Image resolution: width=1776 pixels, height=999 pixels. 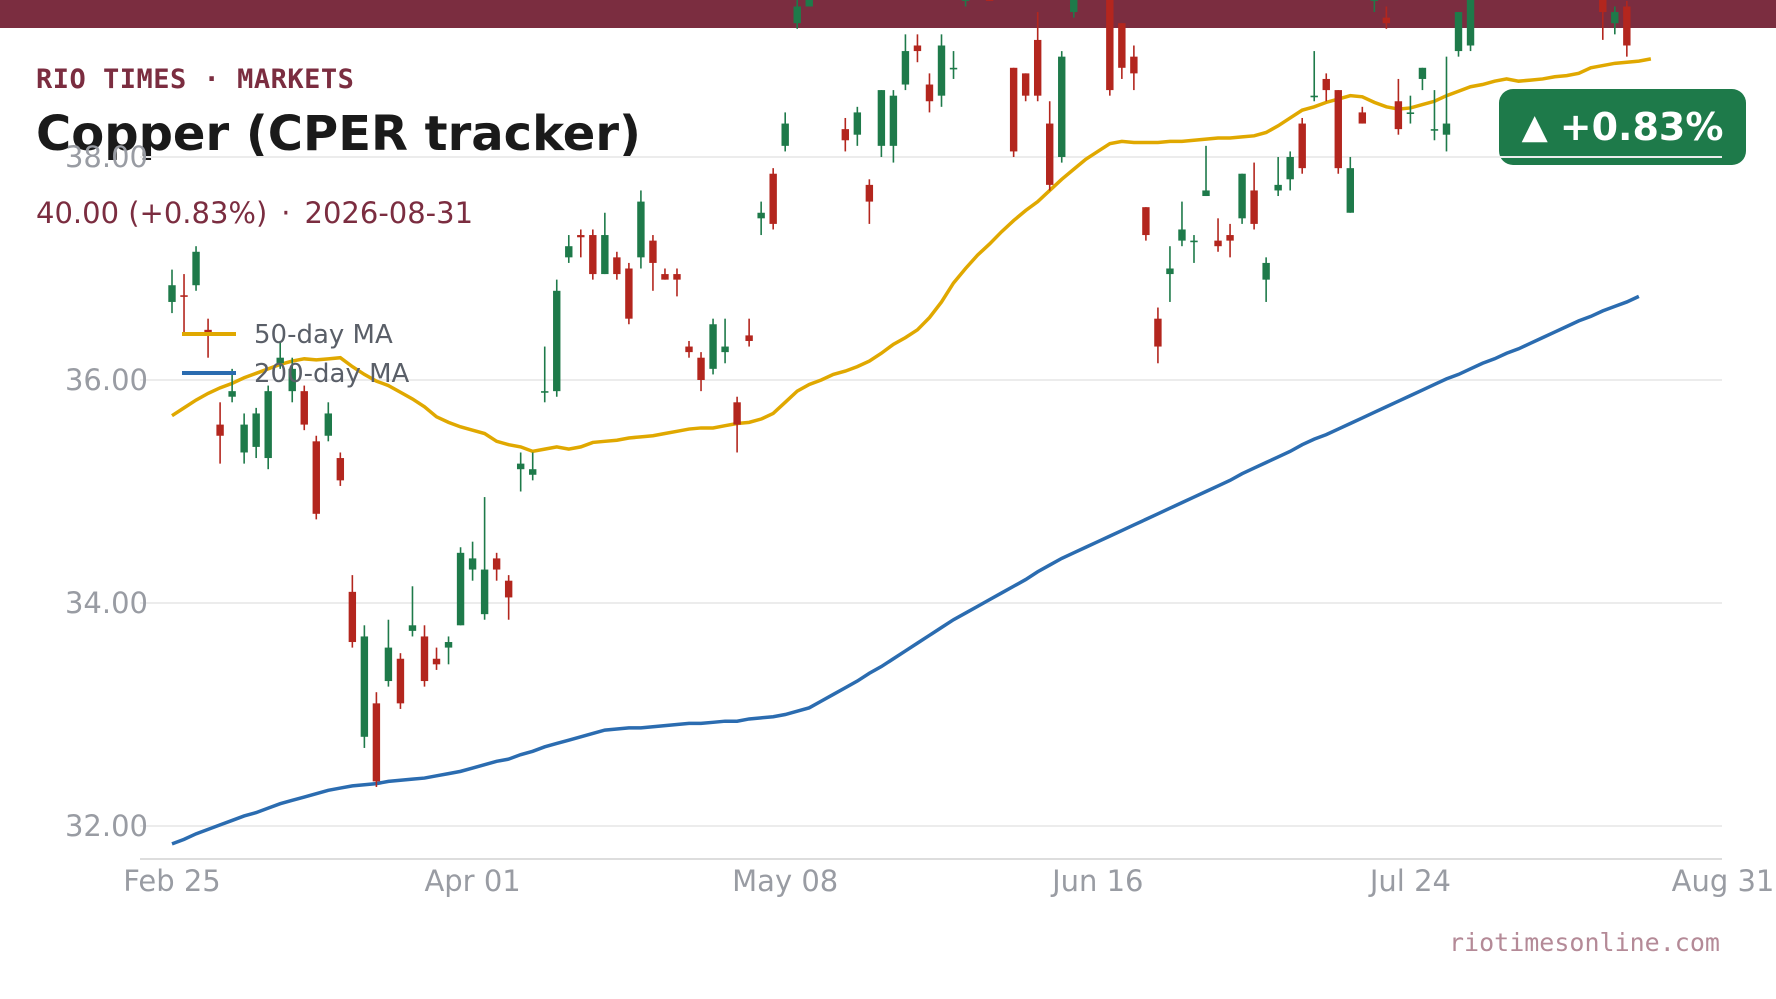 I want to click on y-tick-label: 32.00, so click(x=106, y=826).